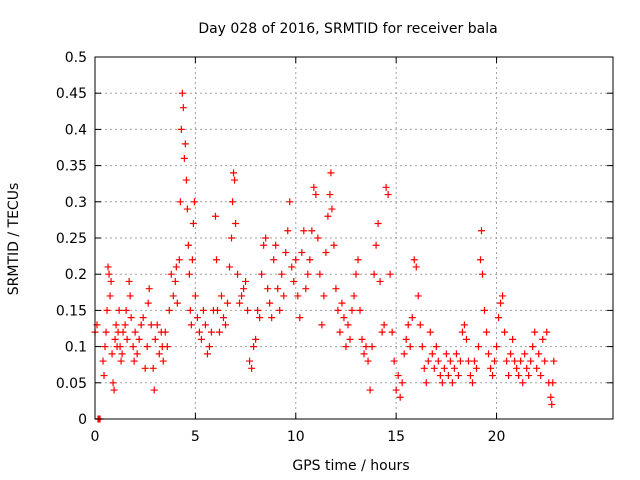 This screenshot has height=480, width=640. I want to click on y-tick-label: 0.35, so click(71, 167).